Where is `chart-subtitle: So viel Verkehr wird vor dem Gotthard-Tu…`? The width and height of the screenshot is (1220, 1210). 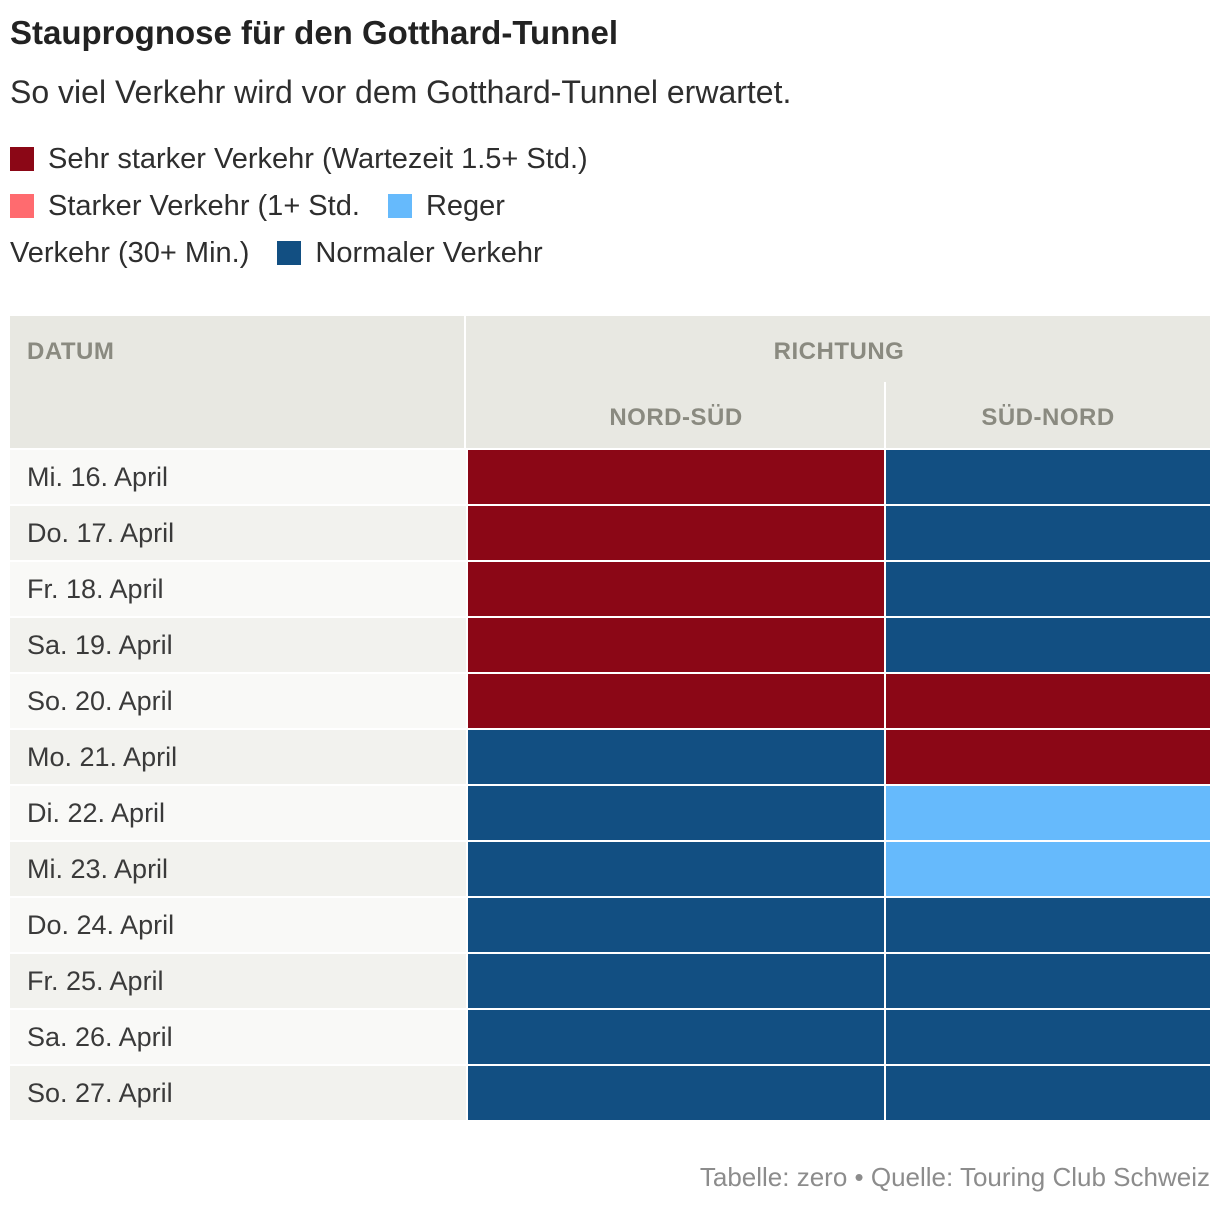 chart-subtitle: So viel Verkehr wird vor dem Gotthard-Tu… is located at coordinates (401, 92).